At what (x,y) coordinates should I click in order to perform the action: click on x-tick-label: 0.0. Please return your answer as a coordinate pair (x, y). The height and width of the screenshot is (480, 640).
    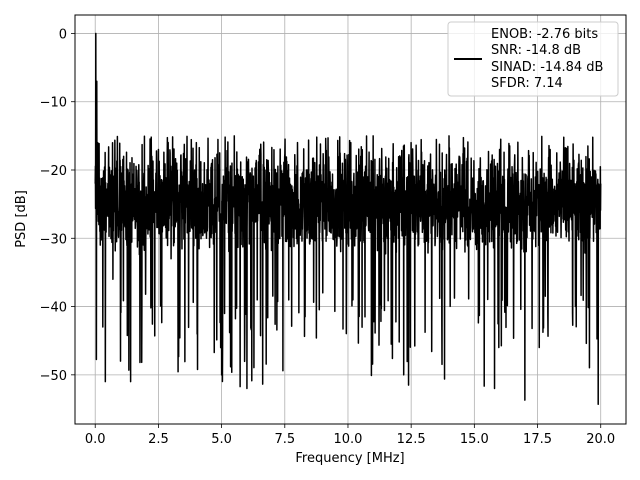
    Looking at the image, I should click on (95, 439).